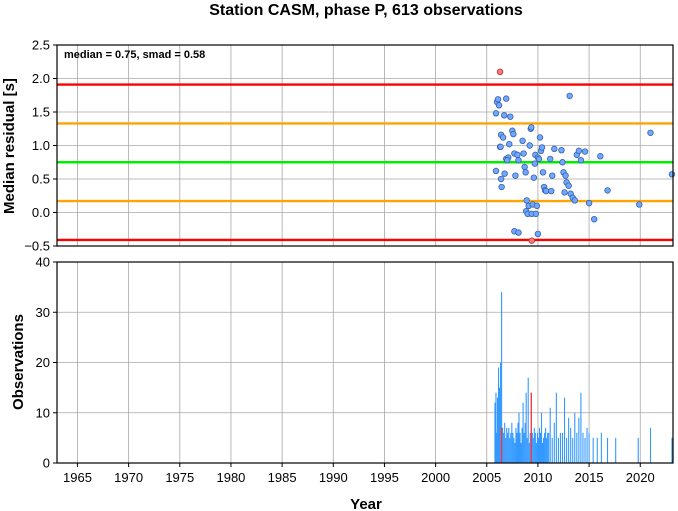 The height and width of the screenshot is (511, 678). Describe the element at coordinates (41, 179) in the screenshot. I see `y-tick-label: 0.5` at that location.